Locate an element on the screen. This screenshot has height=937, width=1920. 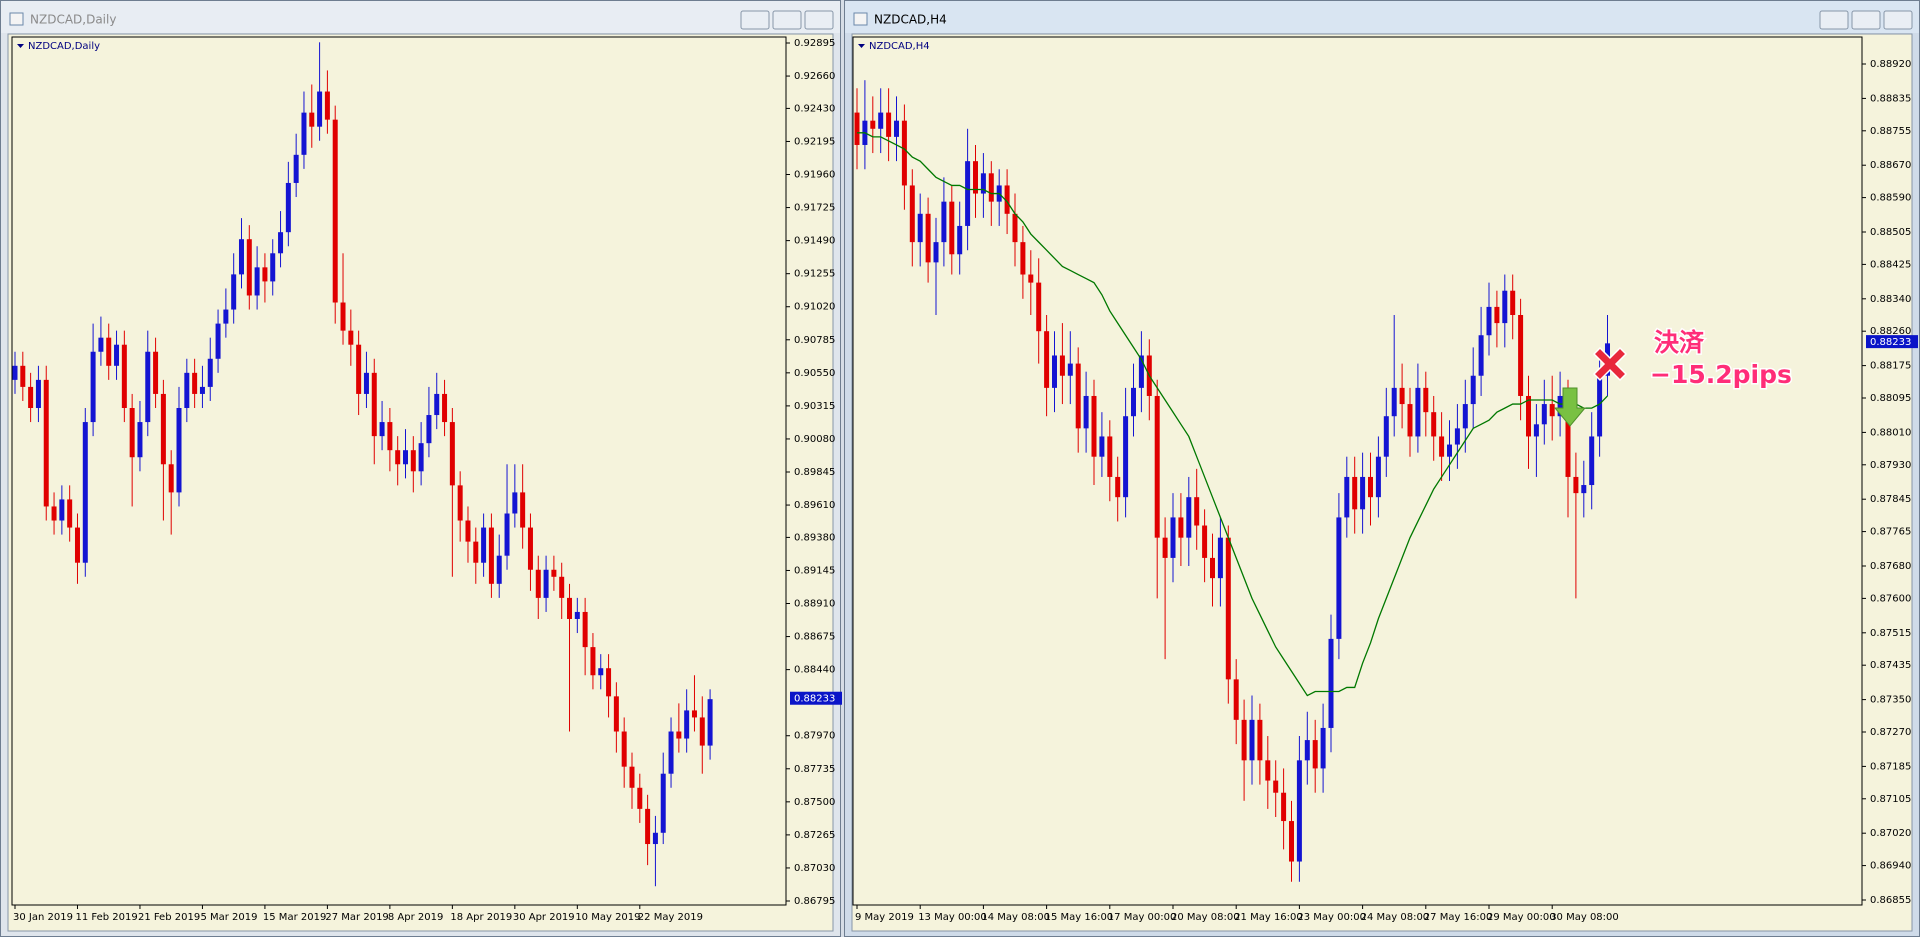
y-tick-label: 0.88340 is located at coordinates (1890, 299).